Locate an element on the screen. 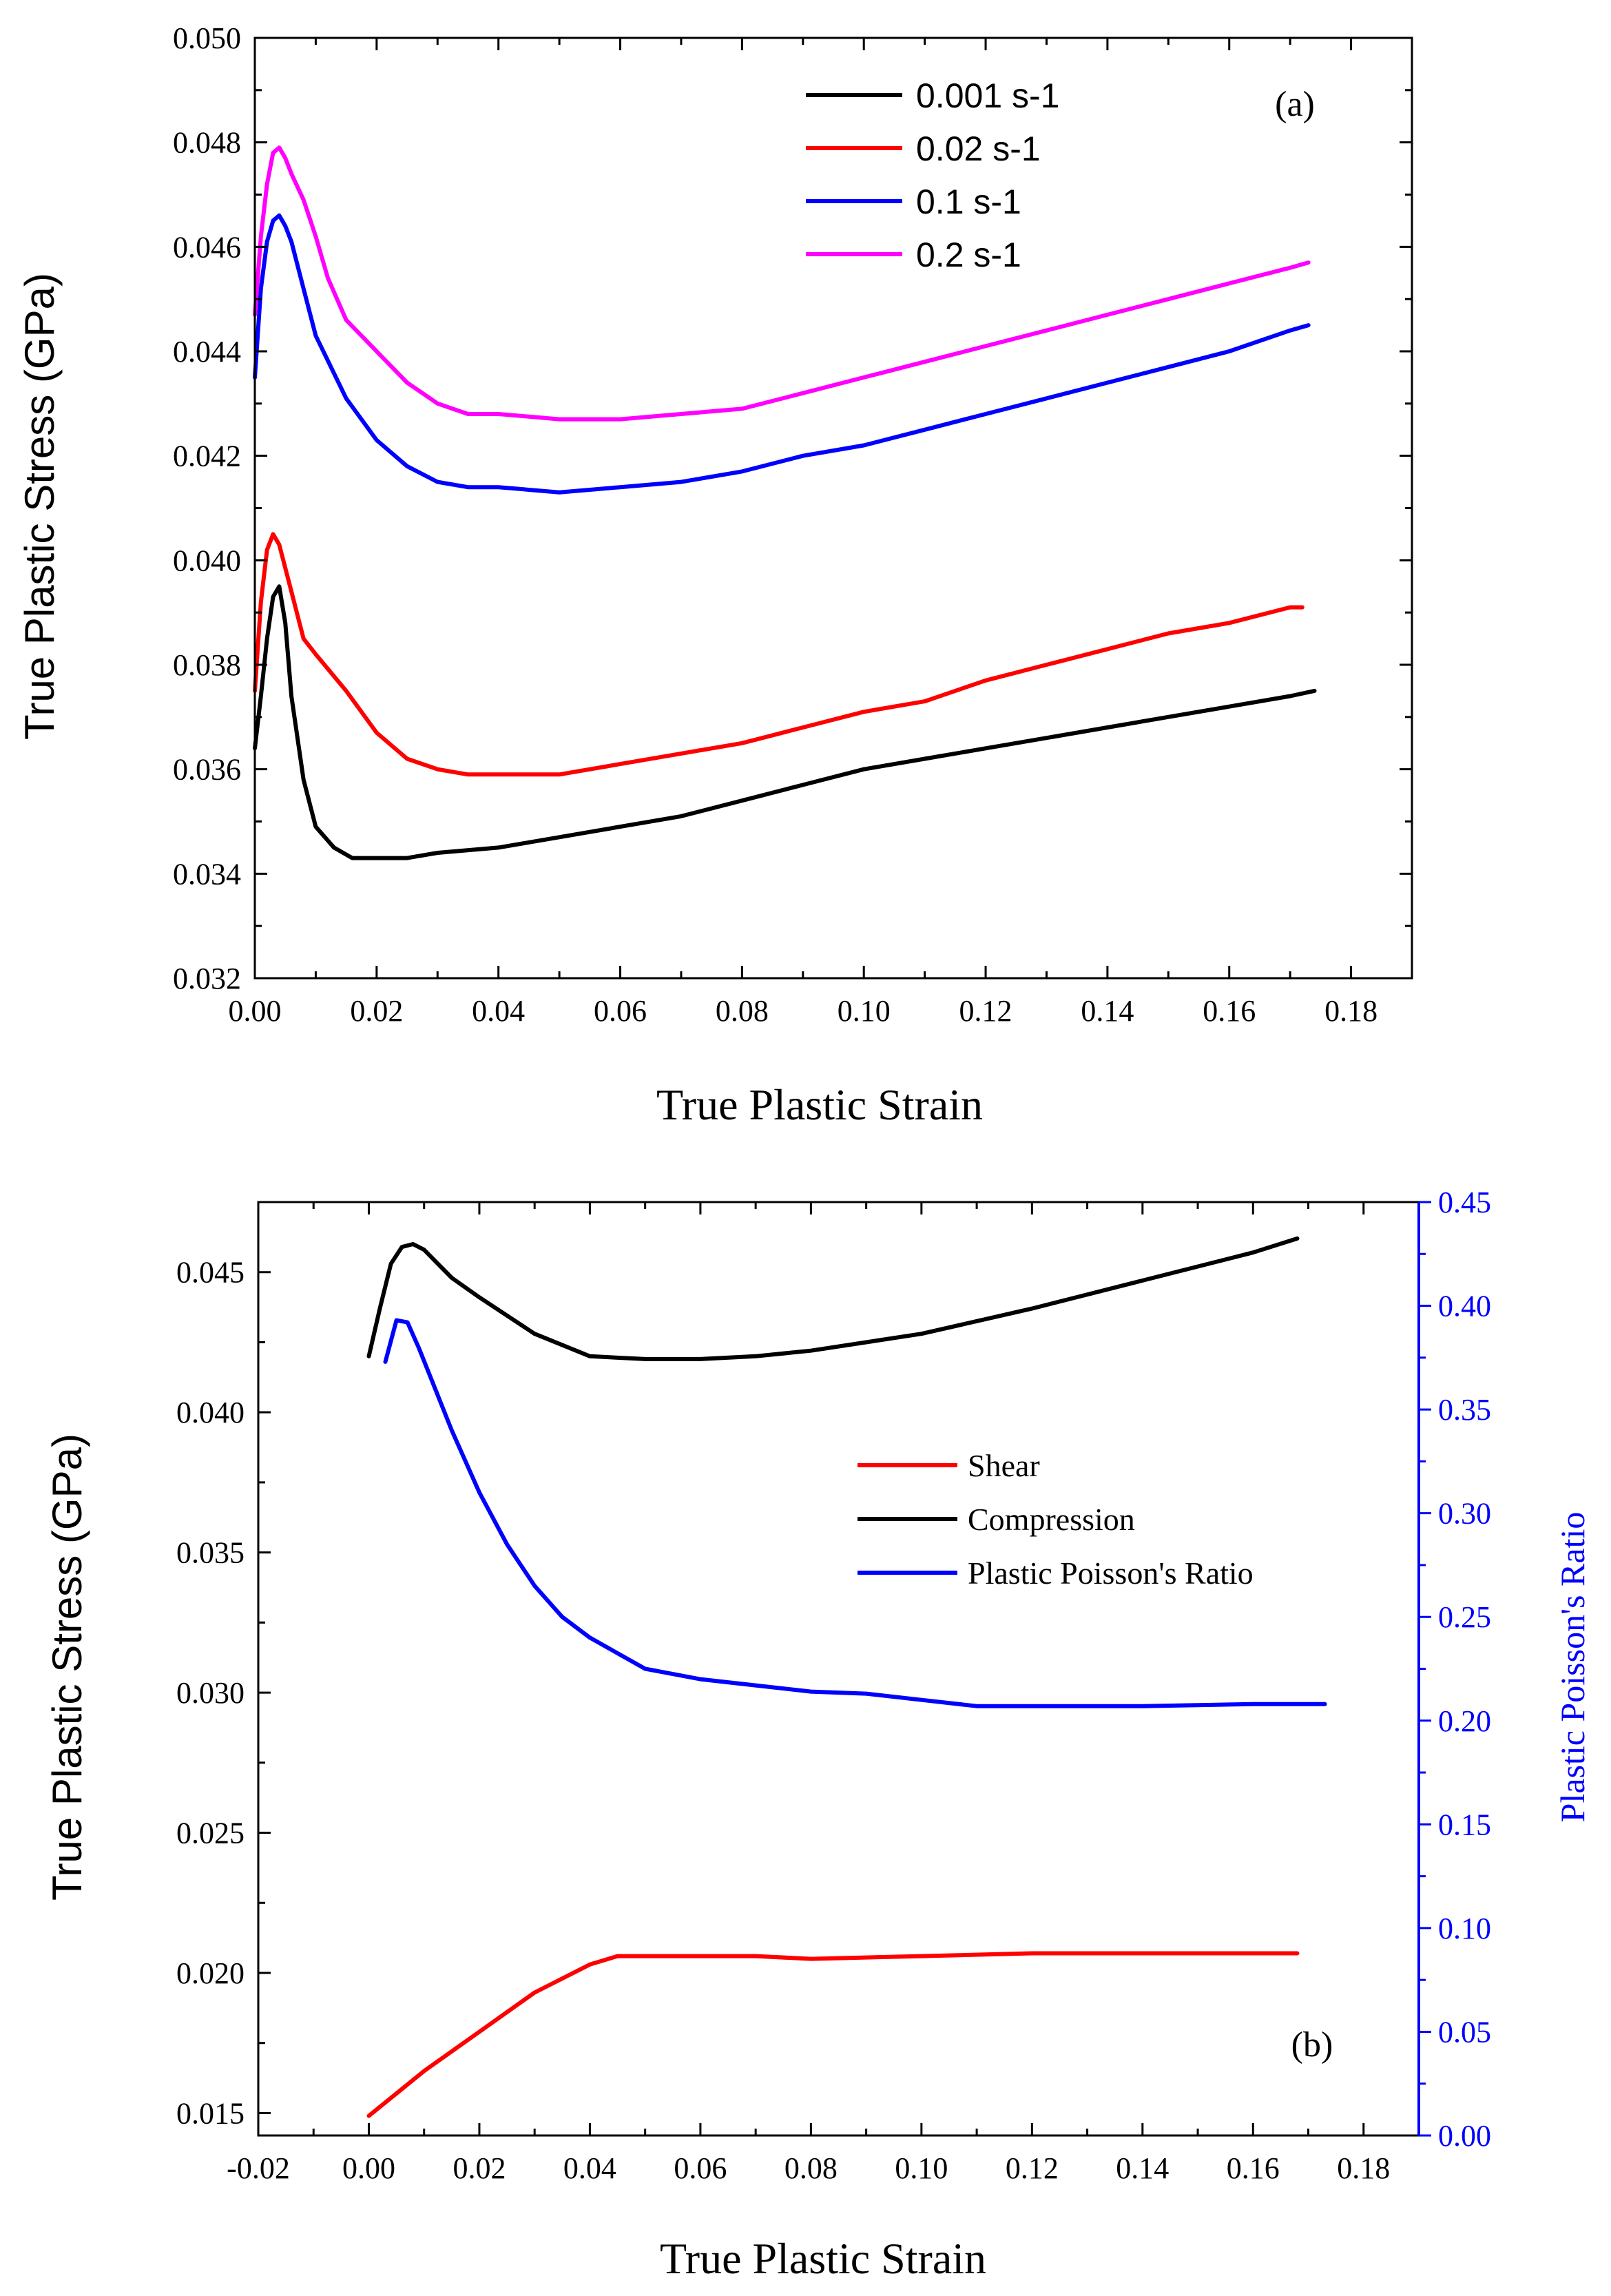 Image resolution: width=1611 pixels, height=2296 pixels. panel-b-series-compression is located at coordinates (833, 1298).